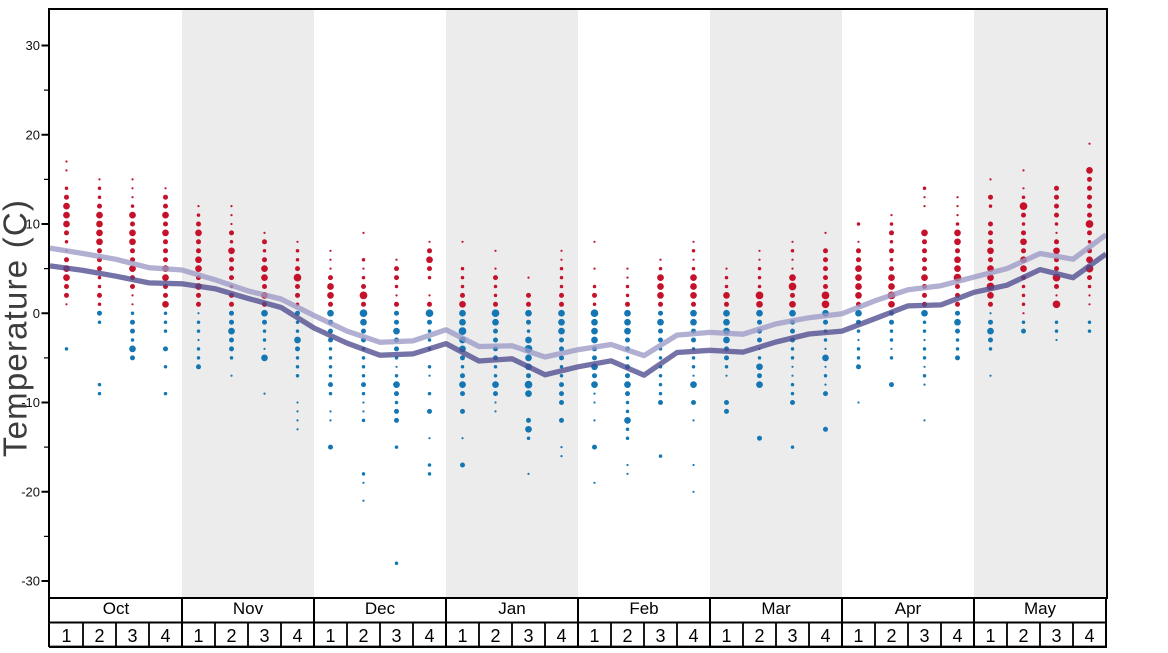  I want to click on svg-text: 20, so click(33, 134).